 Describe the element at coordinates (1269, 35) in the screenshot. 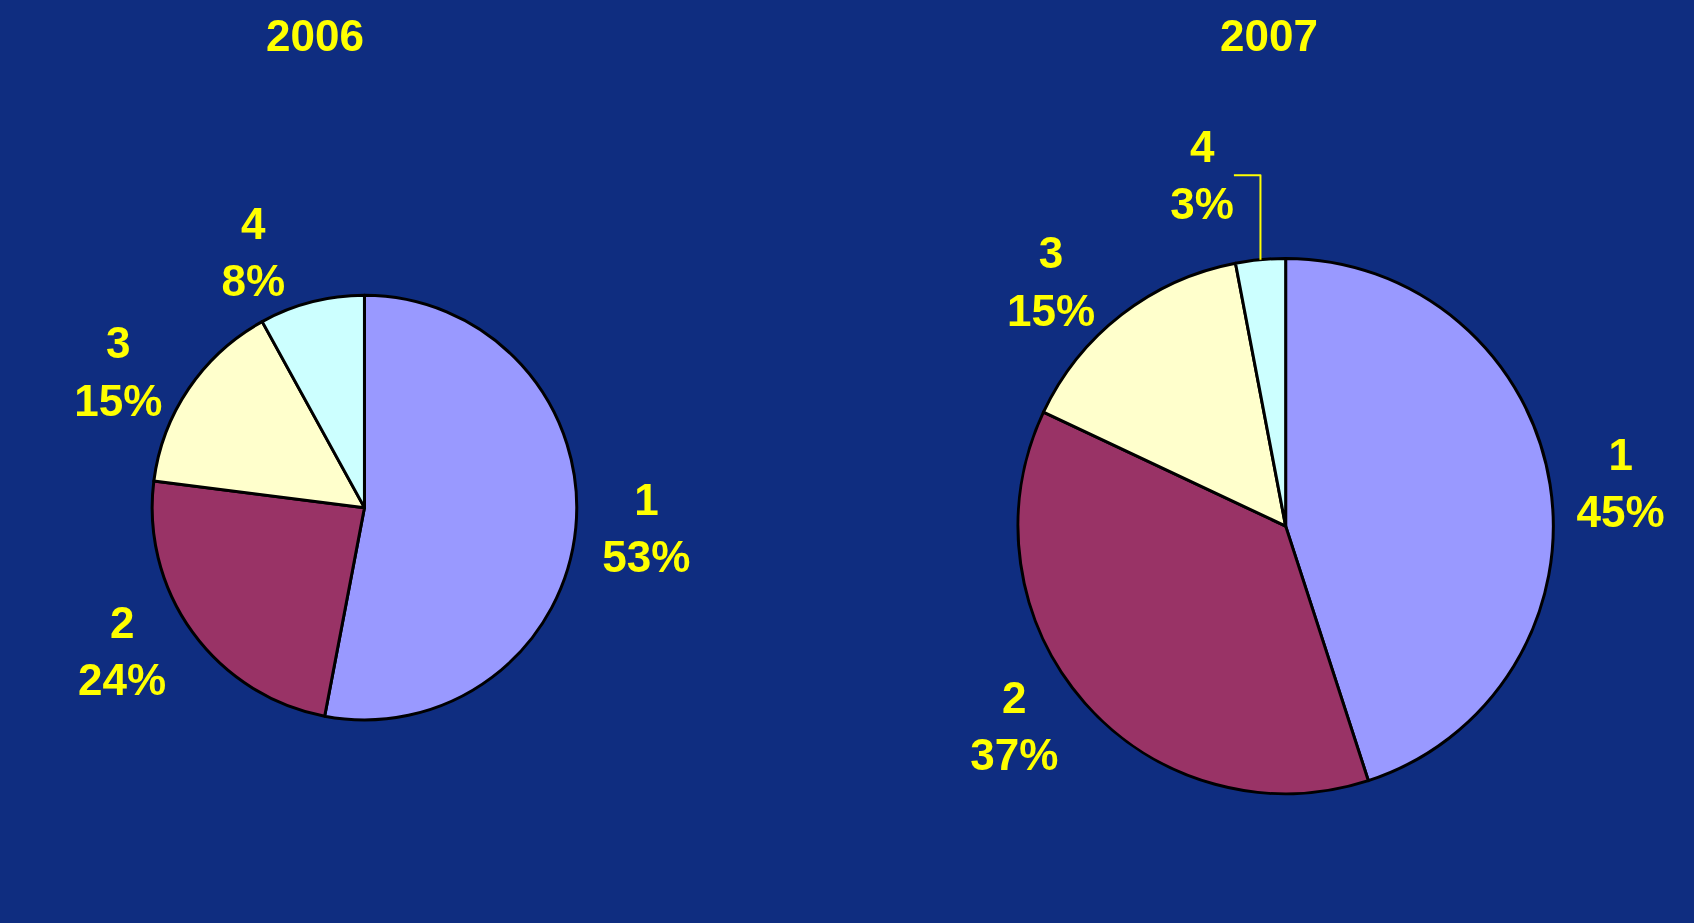

I see `chart-title: 2007` at that location.